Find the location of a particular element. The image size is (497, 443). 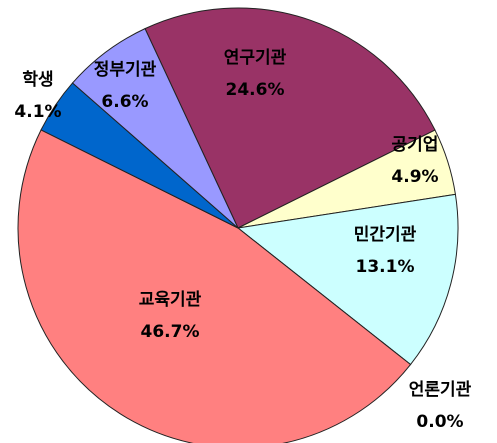

slice-label: 교육기관 is located at coordinates (170, 300).